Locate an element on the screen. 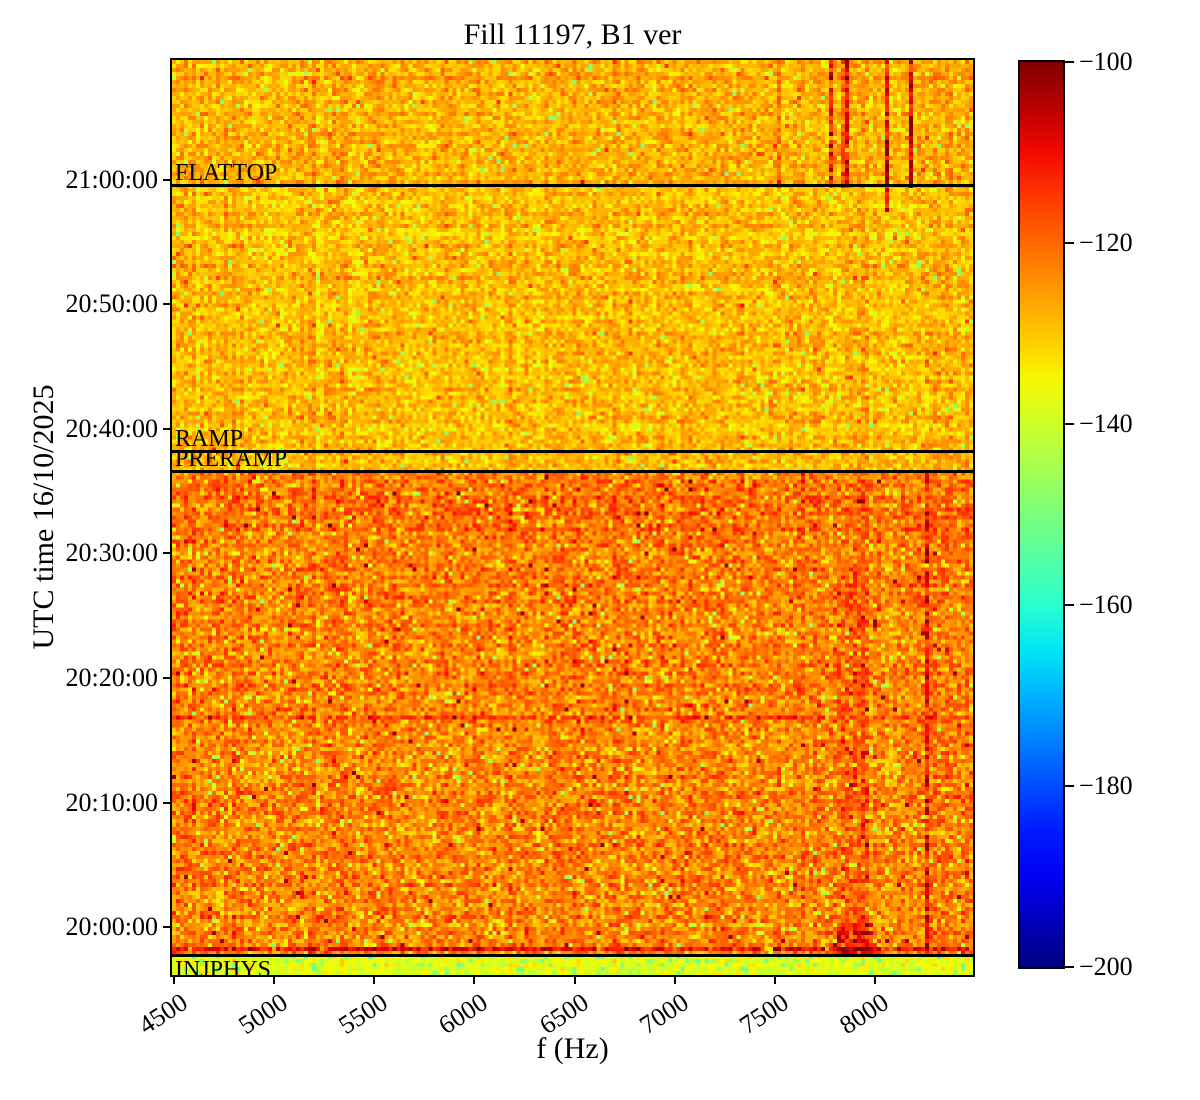 The height and width of the screenshot is (1100, 1200). annotation-label-flattop: FLATTOP is located at coordinates (226, 173).